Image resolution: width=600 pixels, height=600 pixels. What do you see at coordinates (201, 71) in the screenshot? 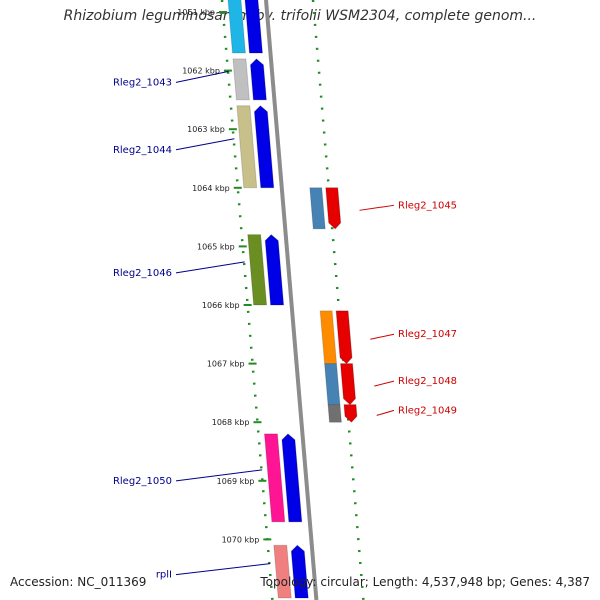
I see `kbp-tick-label: 1062 kbp` at bounding box center [201, 71].